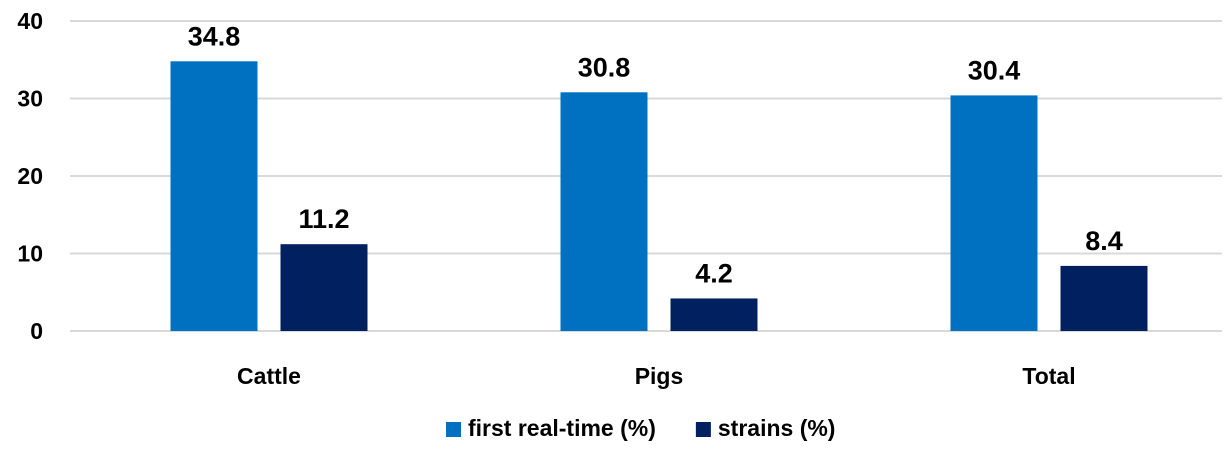 This screenshot has height=451, width=1232. What do you see at coordinates (562, 428) in the screenshot?
I see `legend-label-series-1: first real-time (%)` at bounding box center [562, 428].